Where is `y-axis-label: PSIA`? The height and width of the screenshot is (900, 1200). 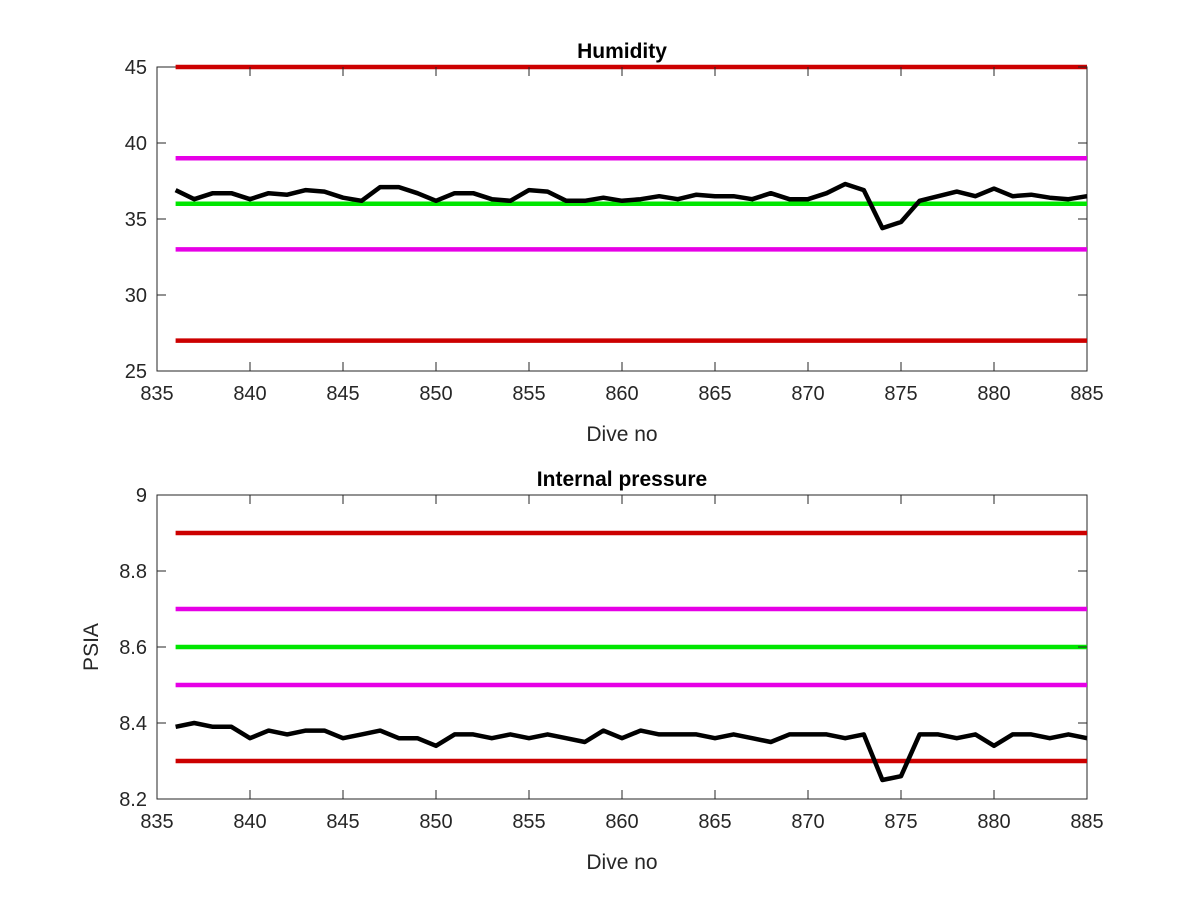 y-axis-label: PSIA is located at coordinates (91, 647).